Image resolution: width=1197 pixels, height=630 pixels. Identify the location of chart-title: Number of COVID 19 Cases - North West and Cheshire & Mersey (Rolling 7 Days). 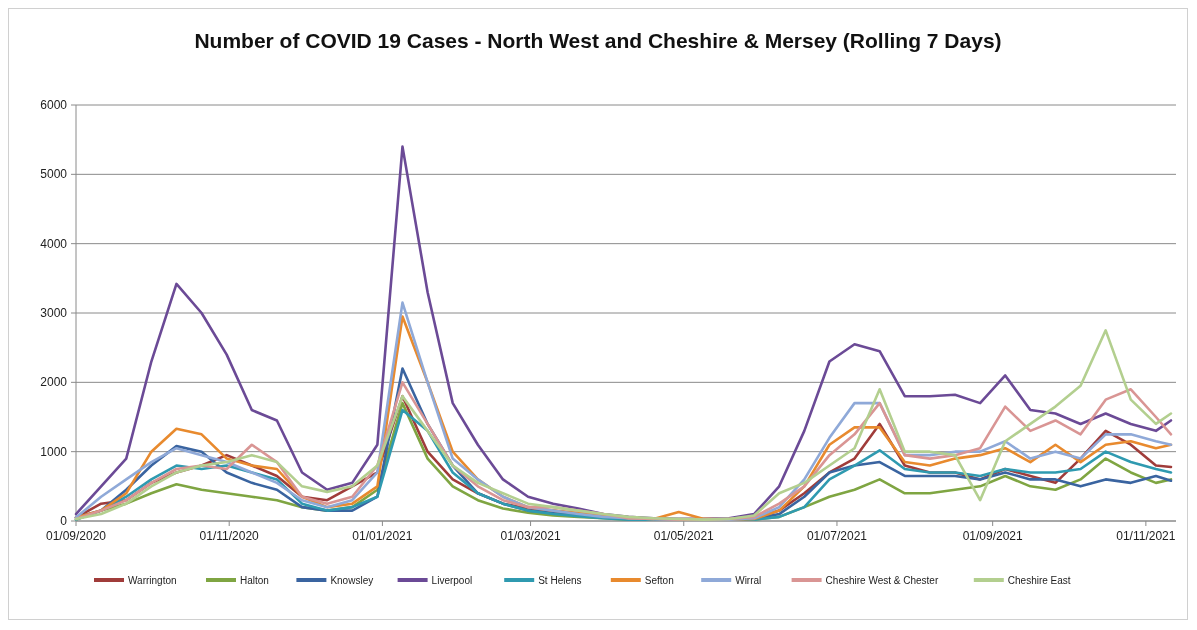
(598, 40).